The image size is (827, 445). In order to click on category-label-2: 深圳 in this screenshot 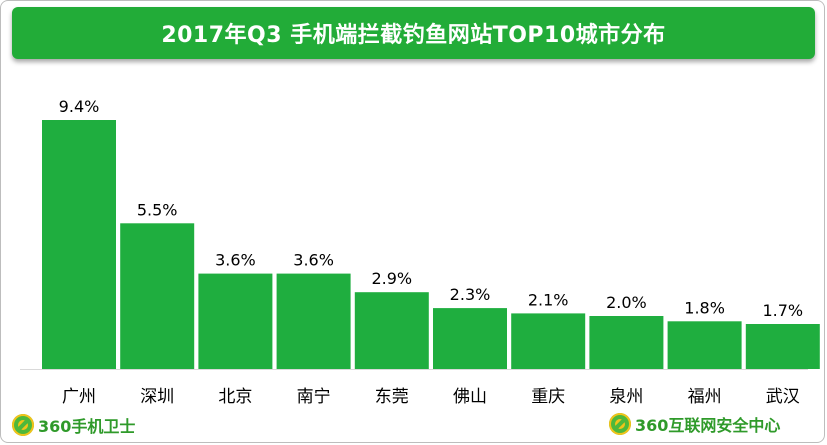, I will do `click(157, 397)`.